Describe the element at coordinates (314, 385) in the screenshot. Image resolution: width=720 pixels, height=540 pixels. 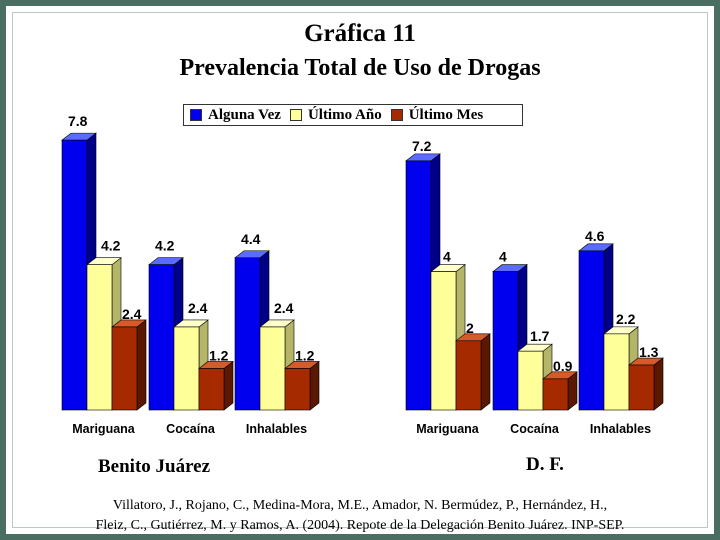
I see `bar-side-benito-juarez-inhalables-ultimo-mes` at that location.